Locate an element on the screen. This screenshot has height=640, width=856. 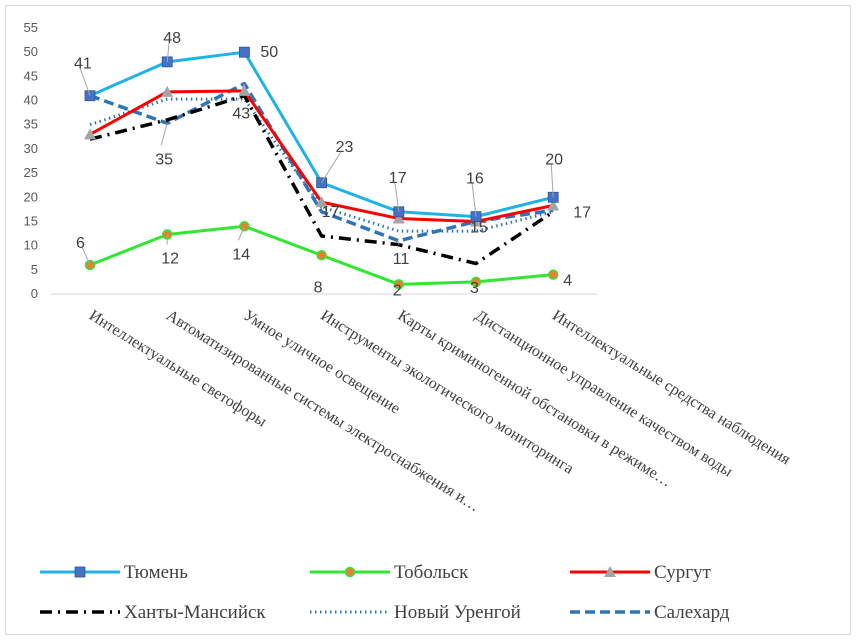
y-tick-label: 5 is located at coordinates (34, 269).